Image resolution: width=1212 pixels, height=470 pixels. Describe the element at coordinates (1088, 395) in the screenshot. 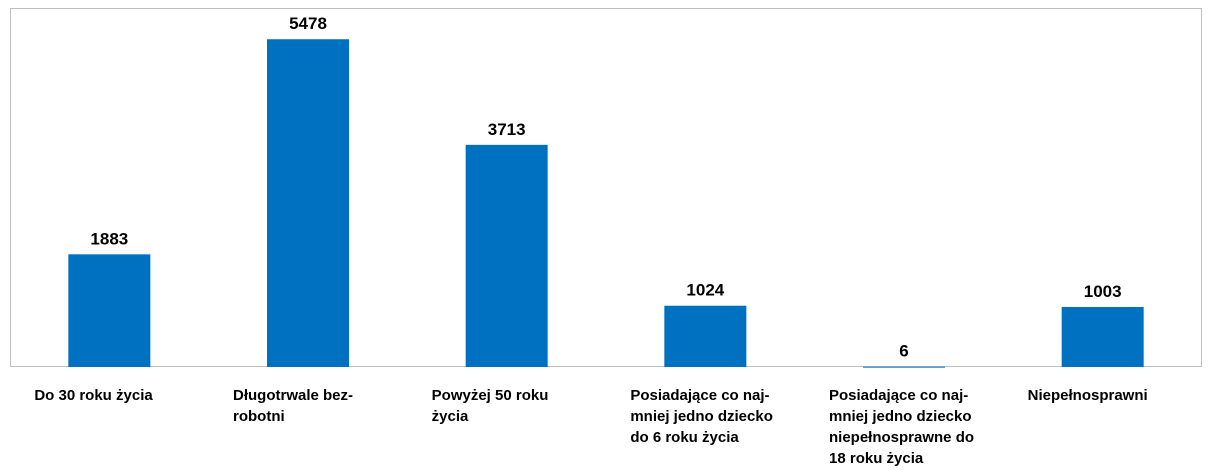

I see `x-tick-label: Niepełnosprawni` at that location.